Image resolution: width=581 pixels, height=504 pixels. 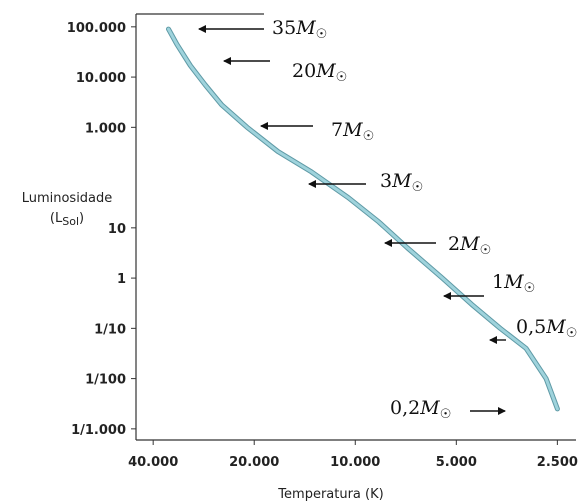 I want to click on y-axis-label-line1: Luminosidade, so click(x=67, y=198).